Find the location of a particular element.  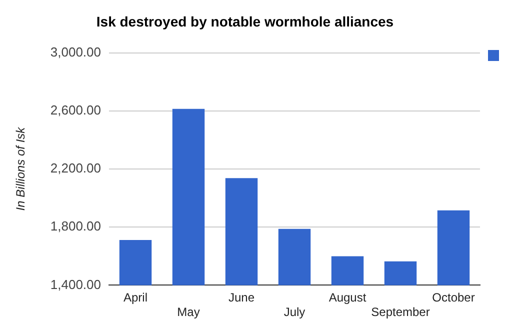

y-tick-label: 2,200.00 is located at coordinates (76, 168).